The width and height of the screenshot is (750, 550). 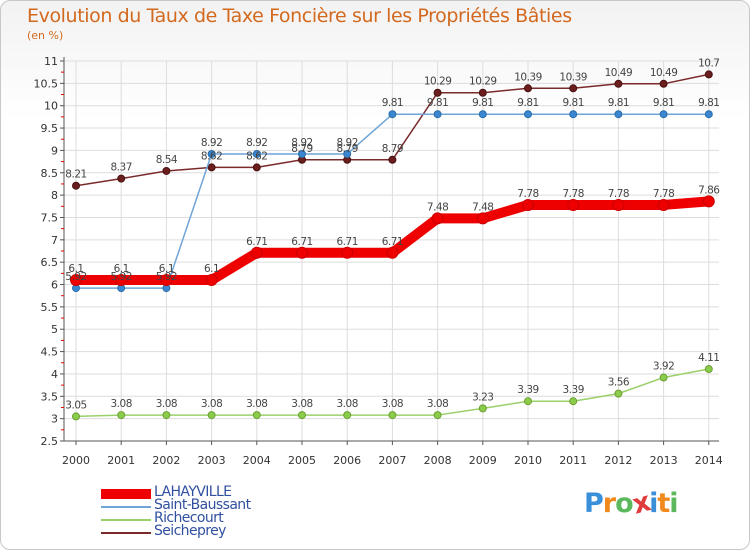 What do you see at coordinates (573, 460) in the screenshot?
I see `x-tick-label: 2011` at bounding box center [573, 460].